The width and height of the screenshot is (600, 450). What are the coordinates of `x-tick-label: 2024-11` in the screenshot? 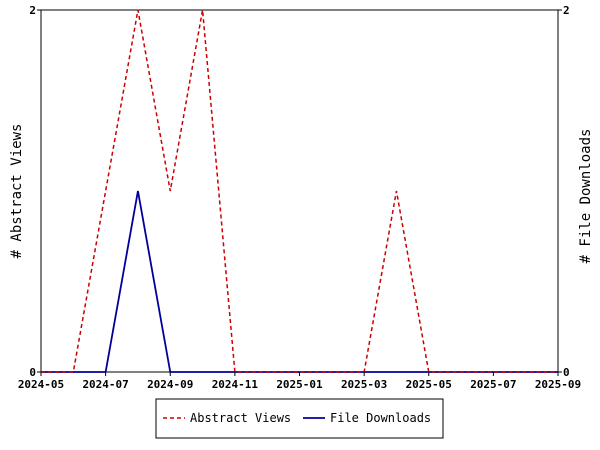 It's located at (235, 384).